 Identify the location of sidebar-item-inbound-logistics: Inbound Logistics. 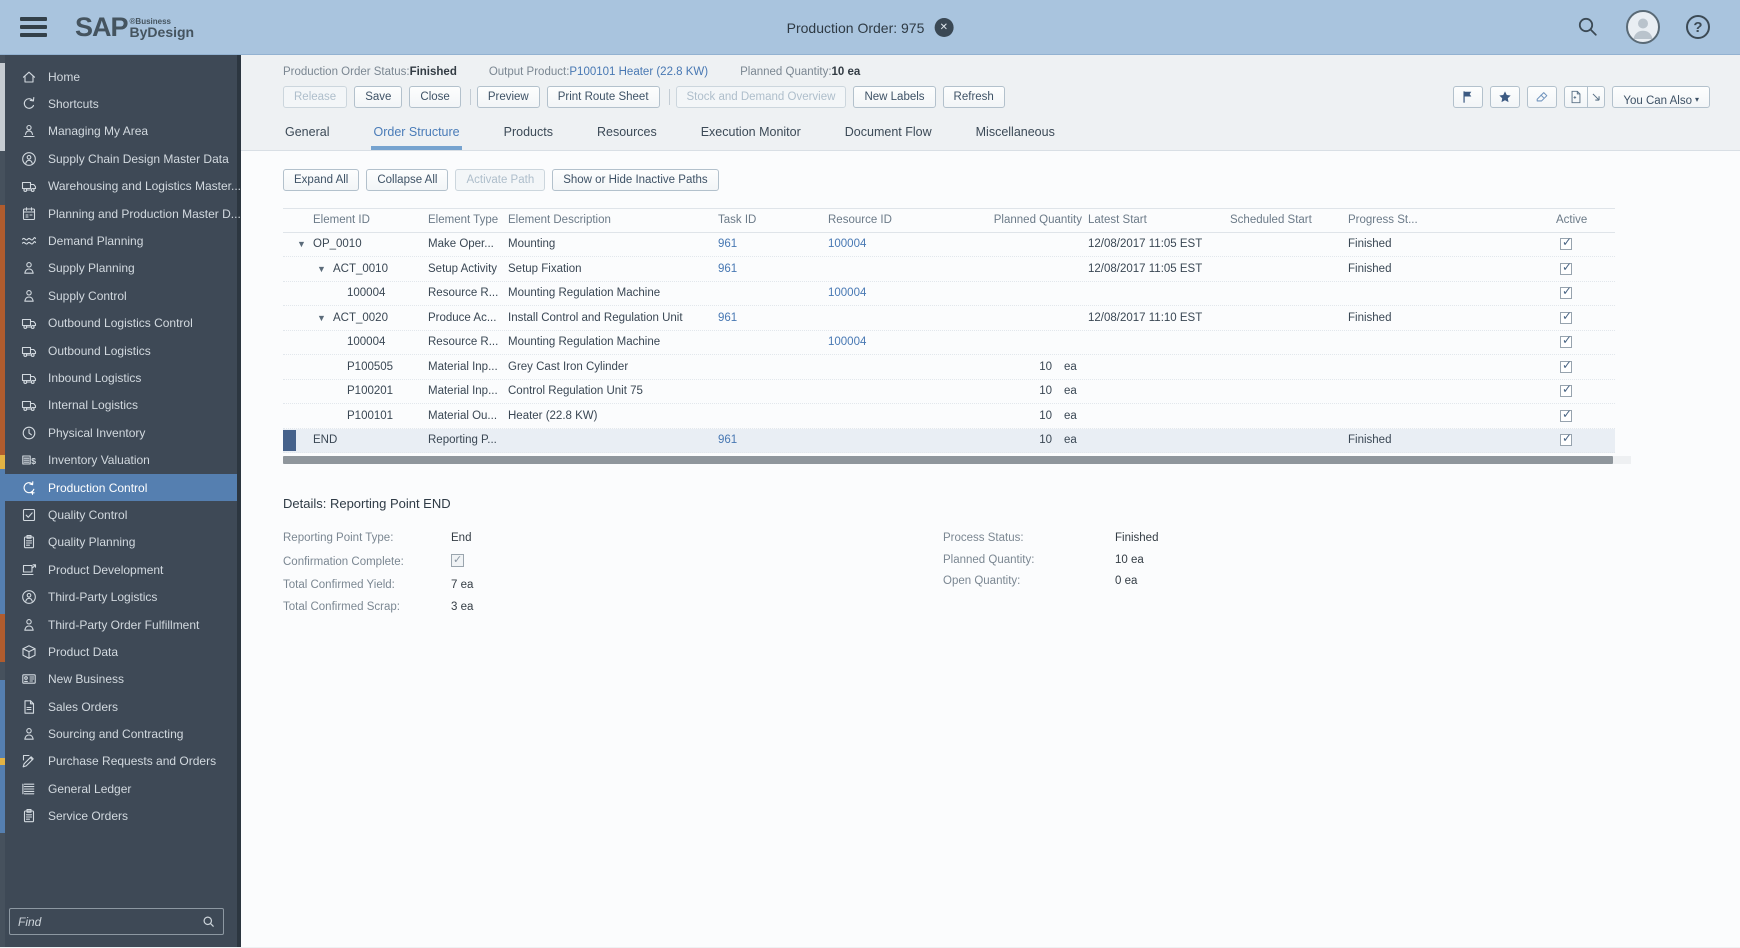
(118, 377).